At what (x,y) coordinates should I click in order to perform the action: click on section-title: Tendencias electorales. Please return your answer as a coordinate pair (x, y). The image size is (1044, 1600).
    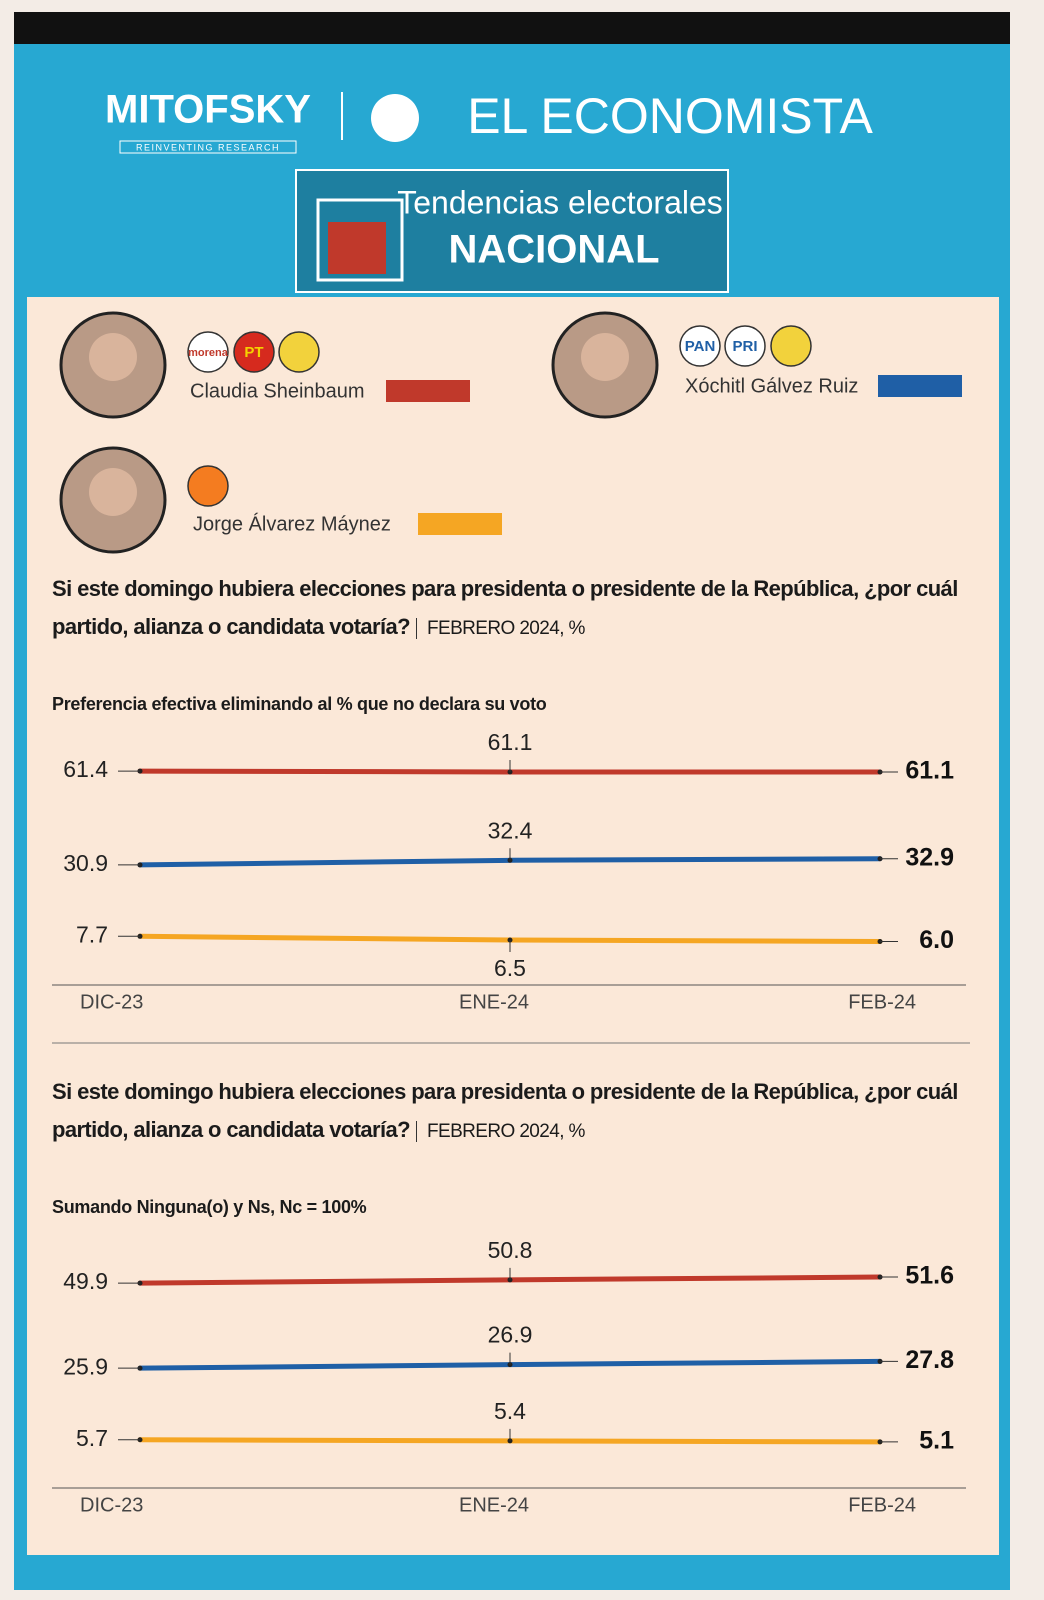
    Looking at the image, I should click on (560, 202).